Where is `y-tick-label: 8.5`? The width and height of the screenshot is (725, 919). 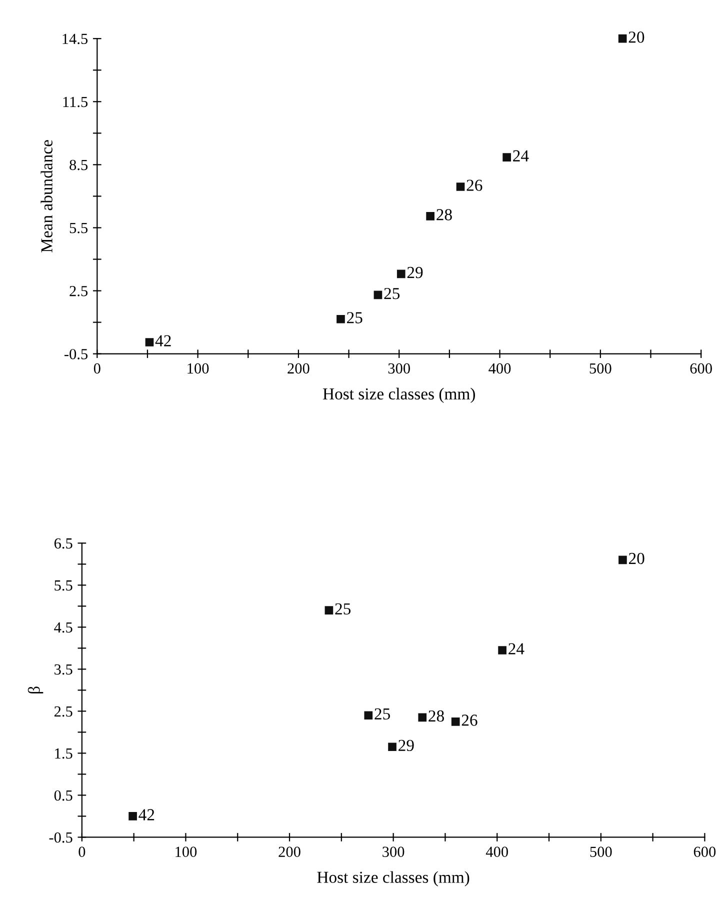
y-tick-label: 8.5 is located at coordinates (79, 165).